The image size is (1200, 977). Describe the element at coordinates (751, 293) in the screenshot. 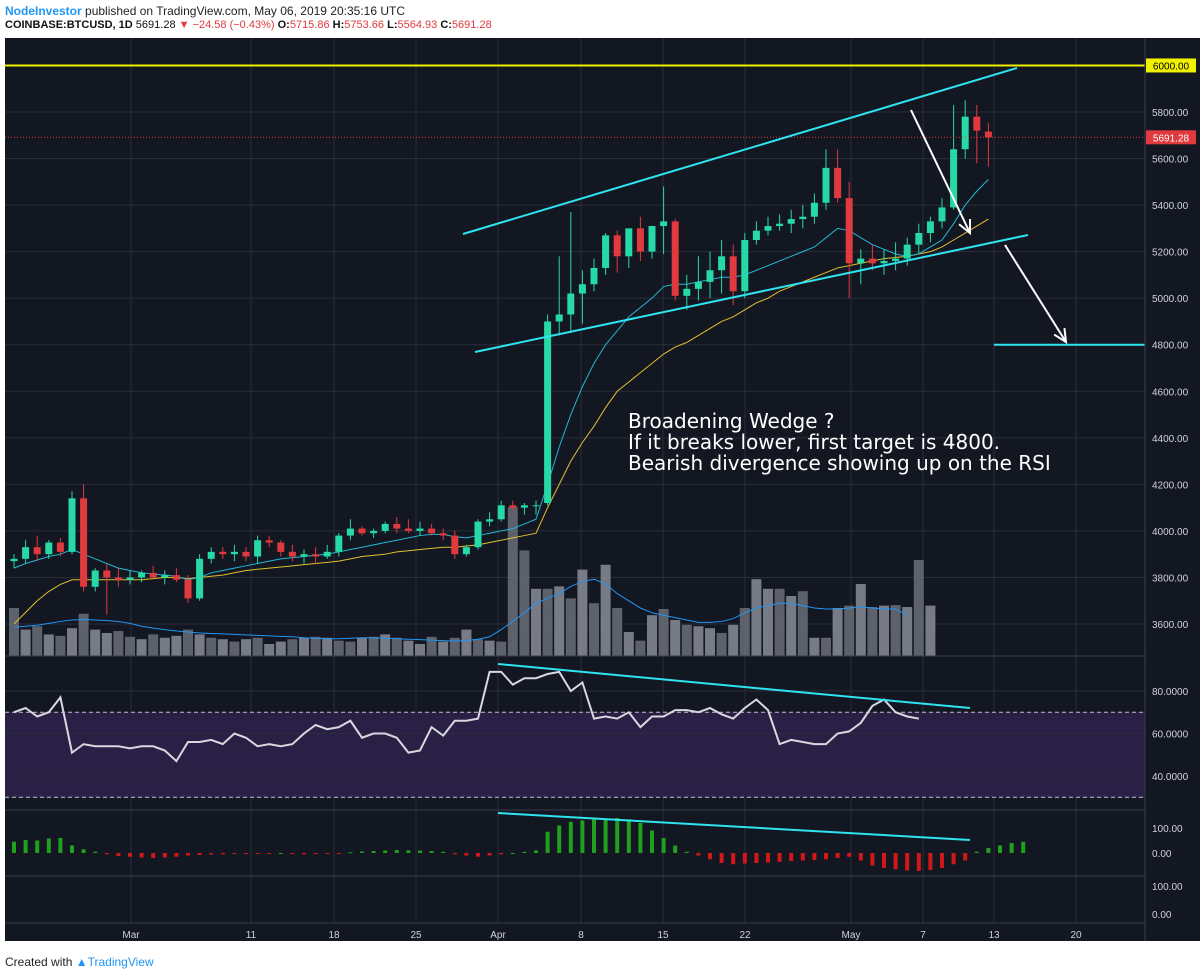

I see `wedge-lower-trendline` at that location.